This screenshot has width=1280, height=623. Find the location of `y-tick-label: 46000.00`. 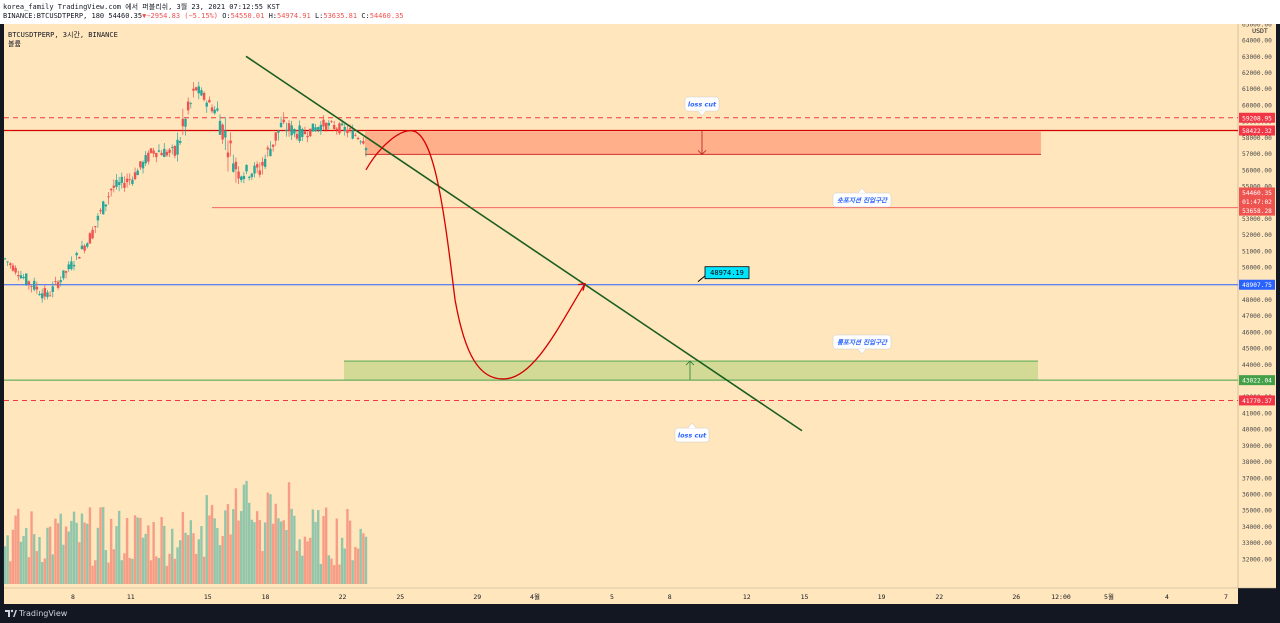

y-tick-label: 46000.00 is located at coordinates (1257, 332).